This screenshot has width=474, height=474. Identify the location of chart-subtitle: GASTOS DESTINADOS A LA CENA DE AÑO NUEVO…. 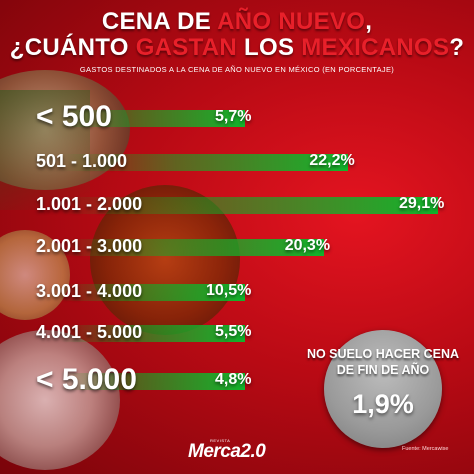
(237, 69).